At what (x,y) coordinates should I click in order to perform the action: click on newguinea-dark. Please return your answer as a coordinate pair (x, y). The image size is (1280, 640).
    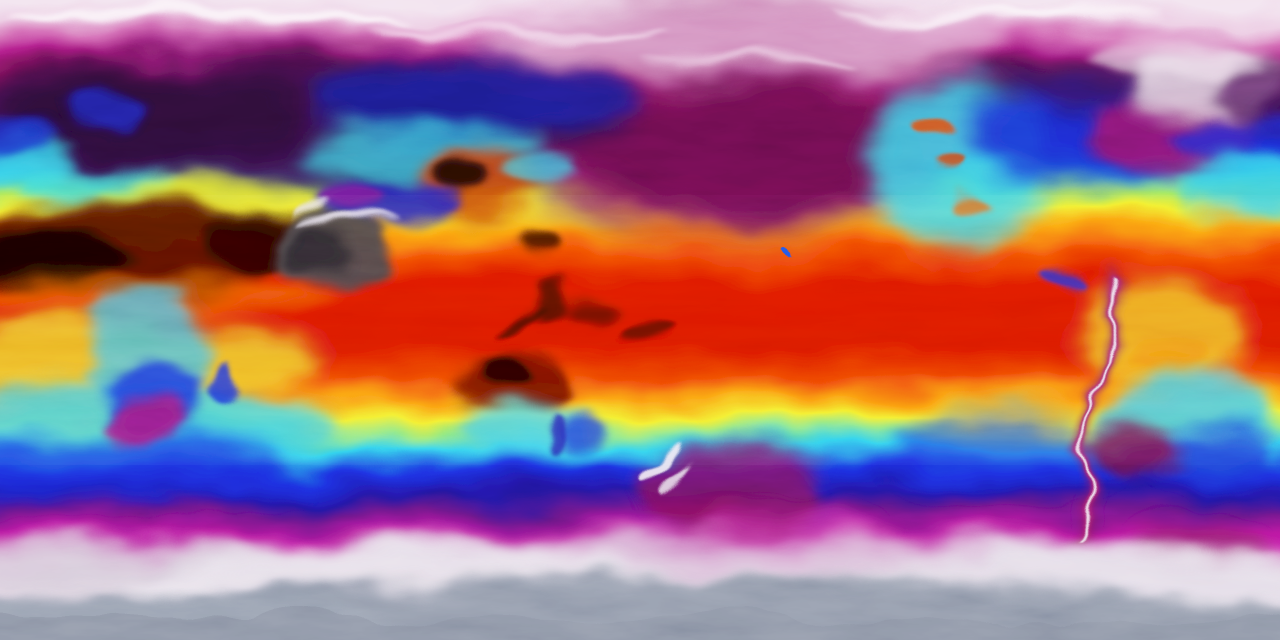
    Looking at the image, I should click on (645, 333).